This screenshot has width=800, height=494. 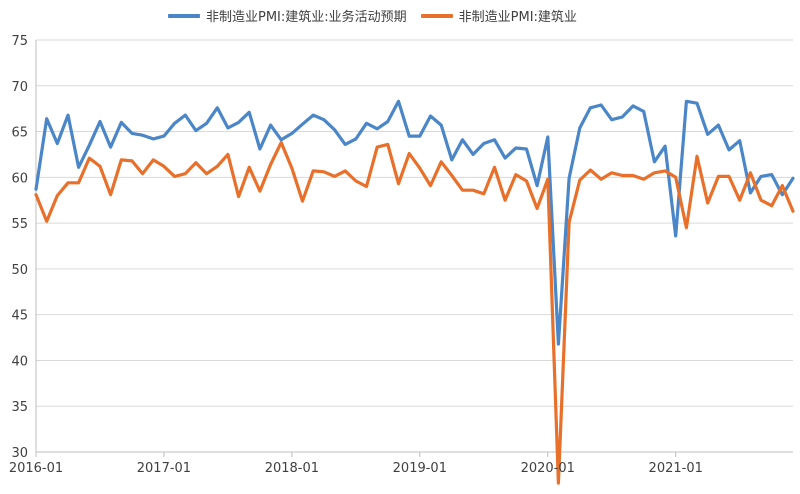 I want to click on legend-swatch-construction, so click(x=436, y=15).